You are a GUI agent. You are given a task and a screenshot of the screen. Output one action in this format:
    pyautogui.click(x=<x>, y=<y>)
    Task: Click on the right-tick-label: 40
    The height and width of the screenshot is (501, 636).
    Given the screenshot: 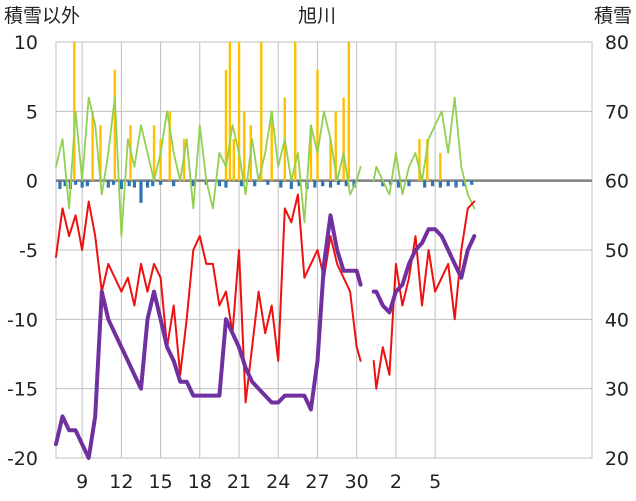 What is the action you would take?
    pyautogui.click(x=617, y=320)
    